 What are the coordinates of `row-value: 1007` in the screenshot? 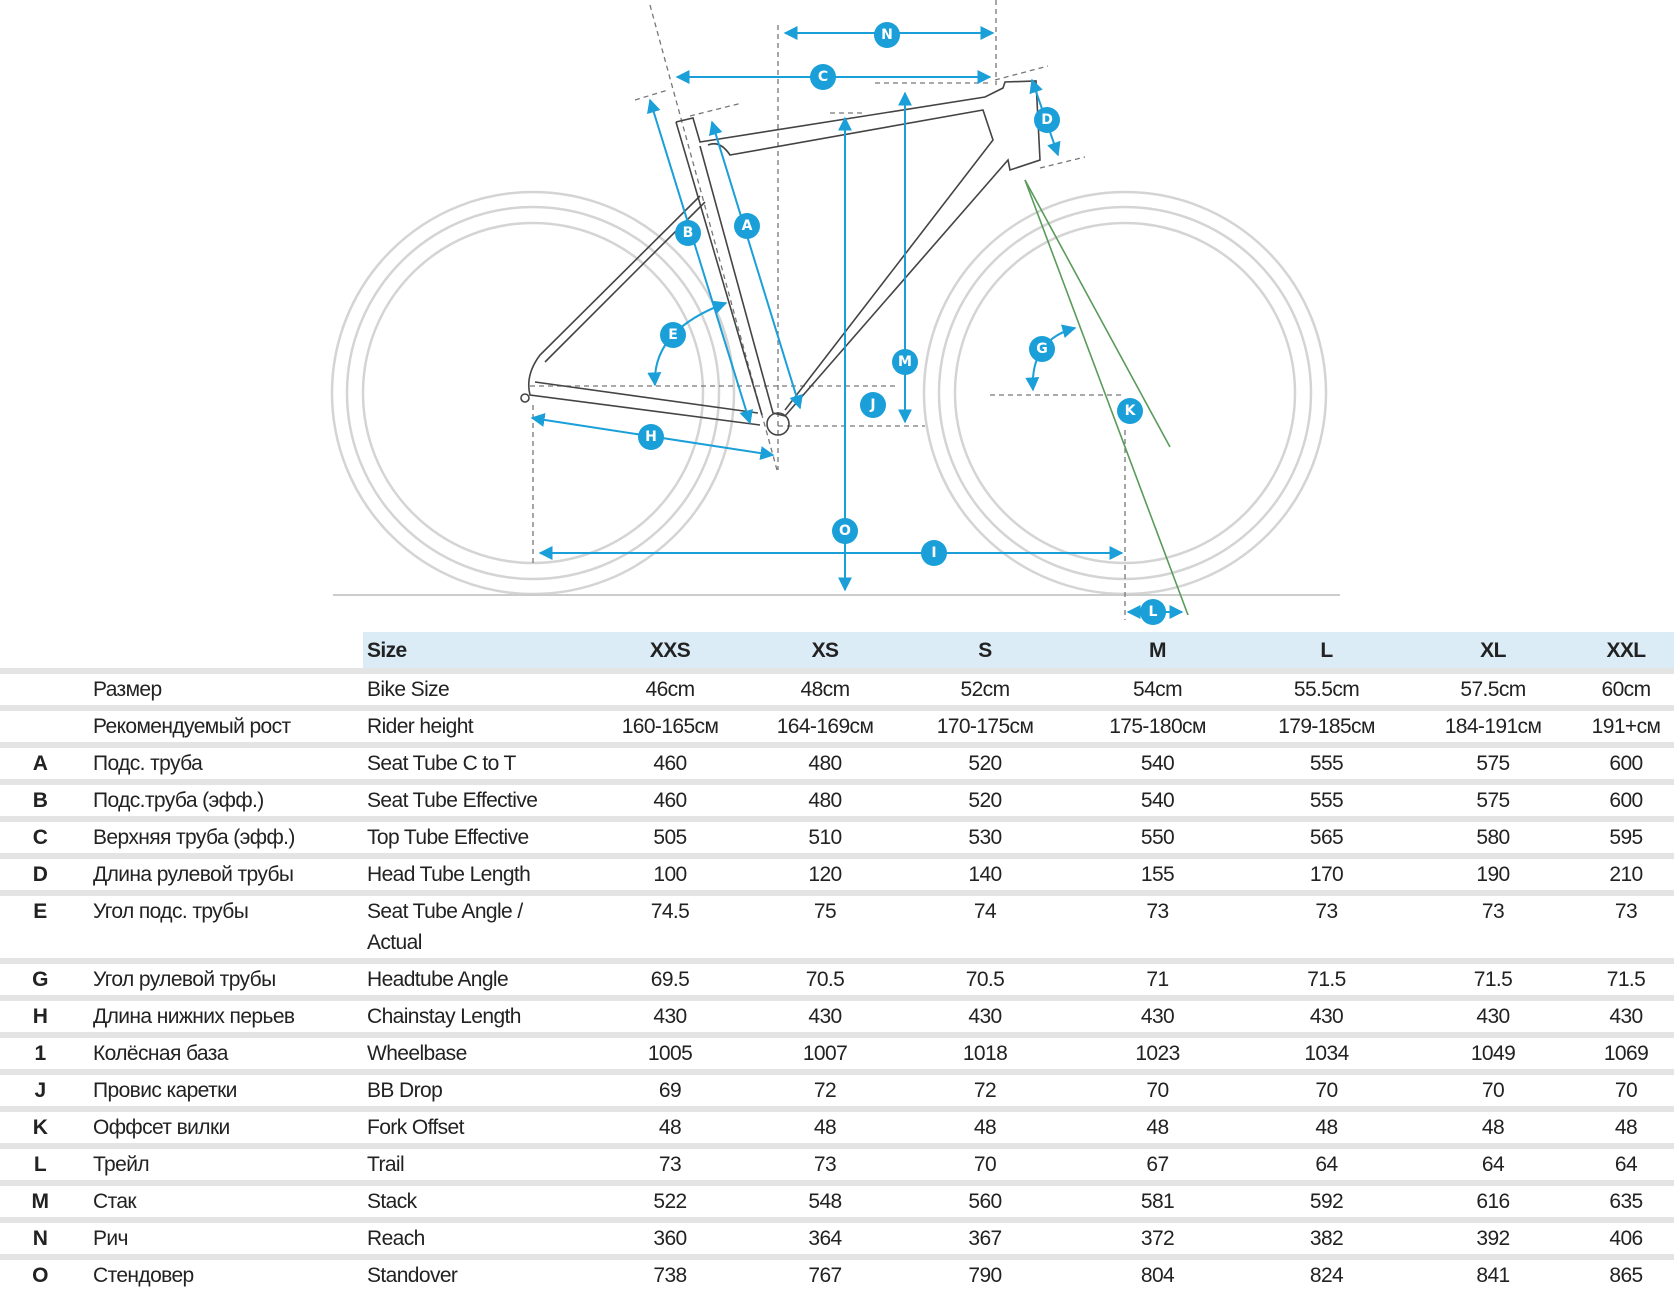 It's located at (825, 1052).